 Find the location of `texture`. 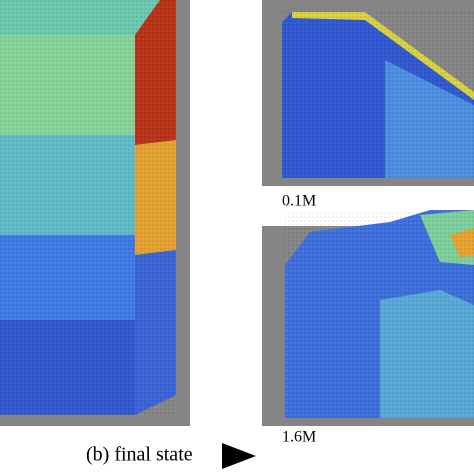

texture is located at coordinates (378, 95).